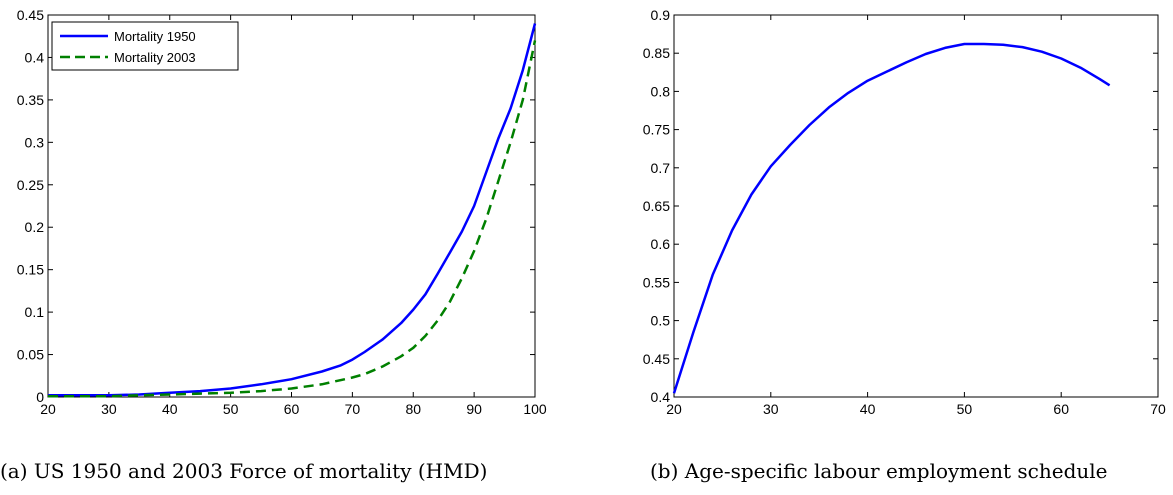  I want to click on employment-ytick-label: 0.75, so click(656, 130).